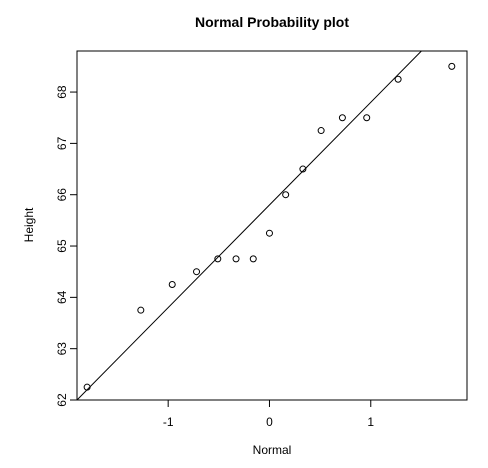  Describe the element at coordinates (370, 422) in the screenshot. I see `x-tick-label: 1` at that location.